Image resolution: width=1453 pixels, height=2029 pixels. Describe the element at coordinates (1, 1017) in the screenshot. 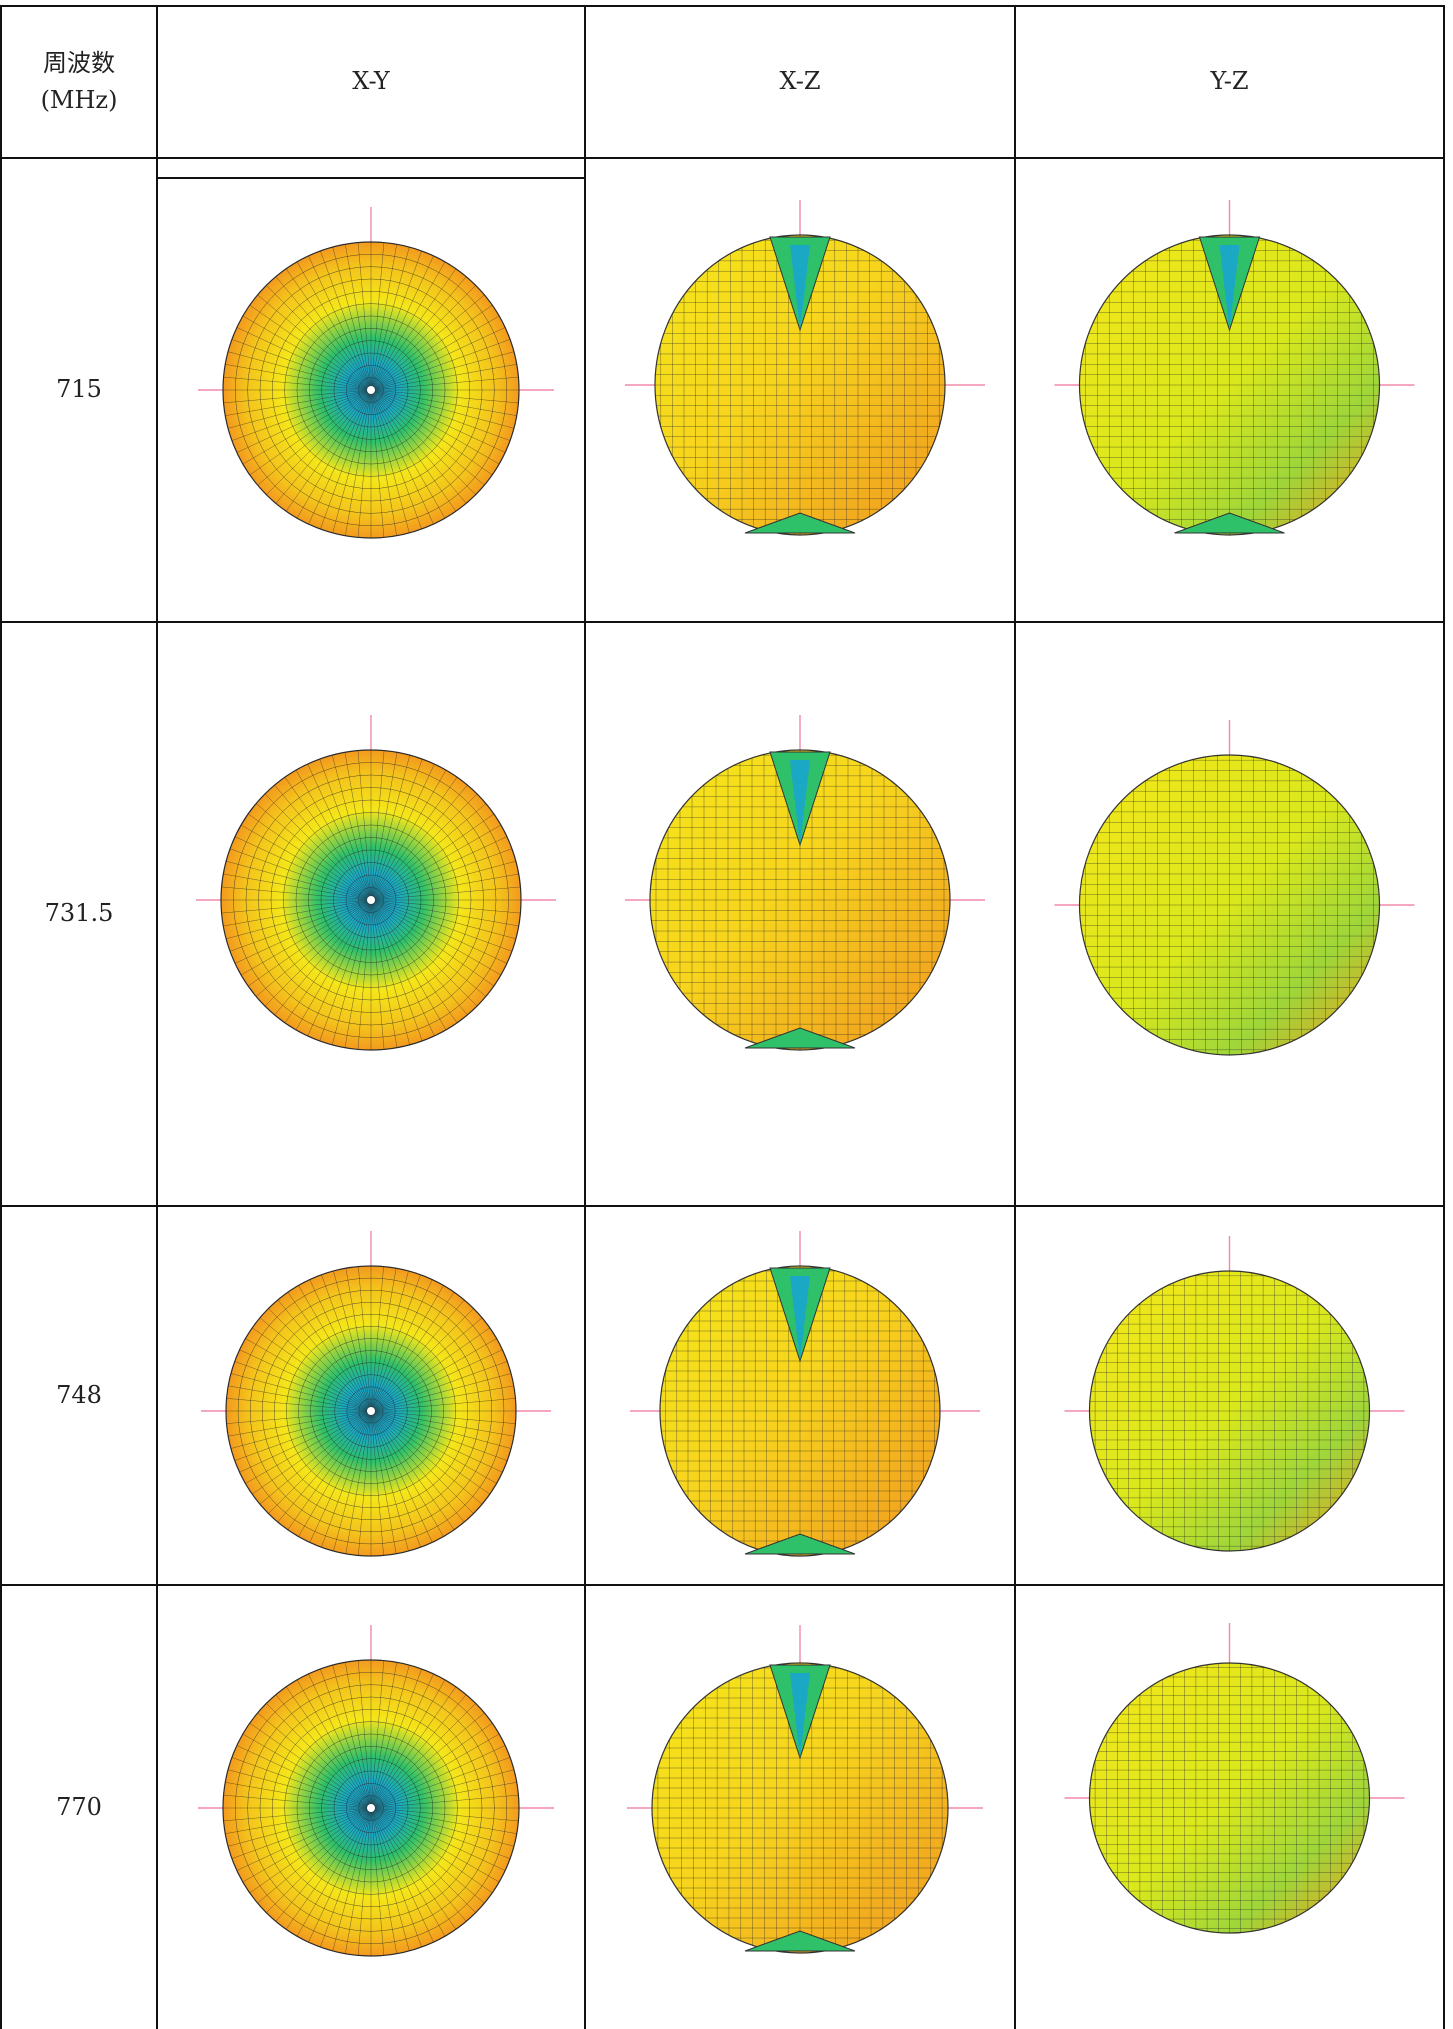

I see `table-border-left` at that location.